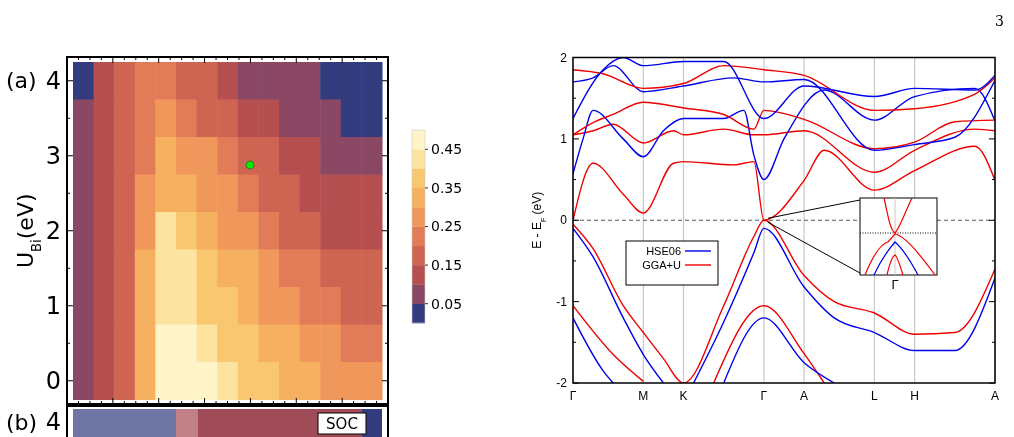  Describe the element at coordinates (914, 396) in the screenshot. I see `x-tick-label: H` at that location.